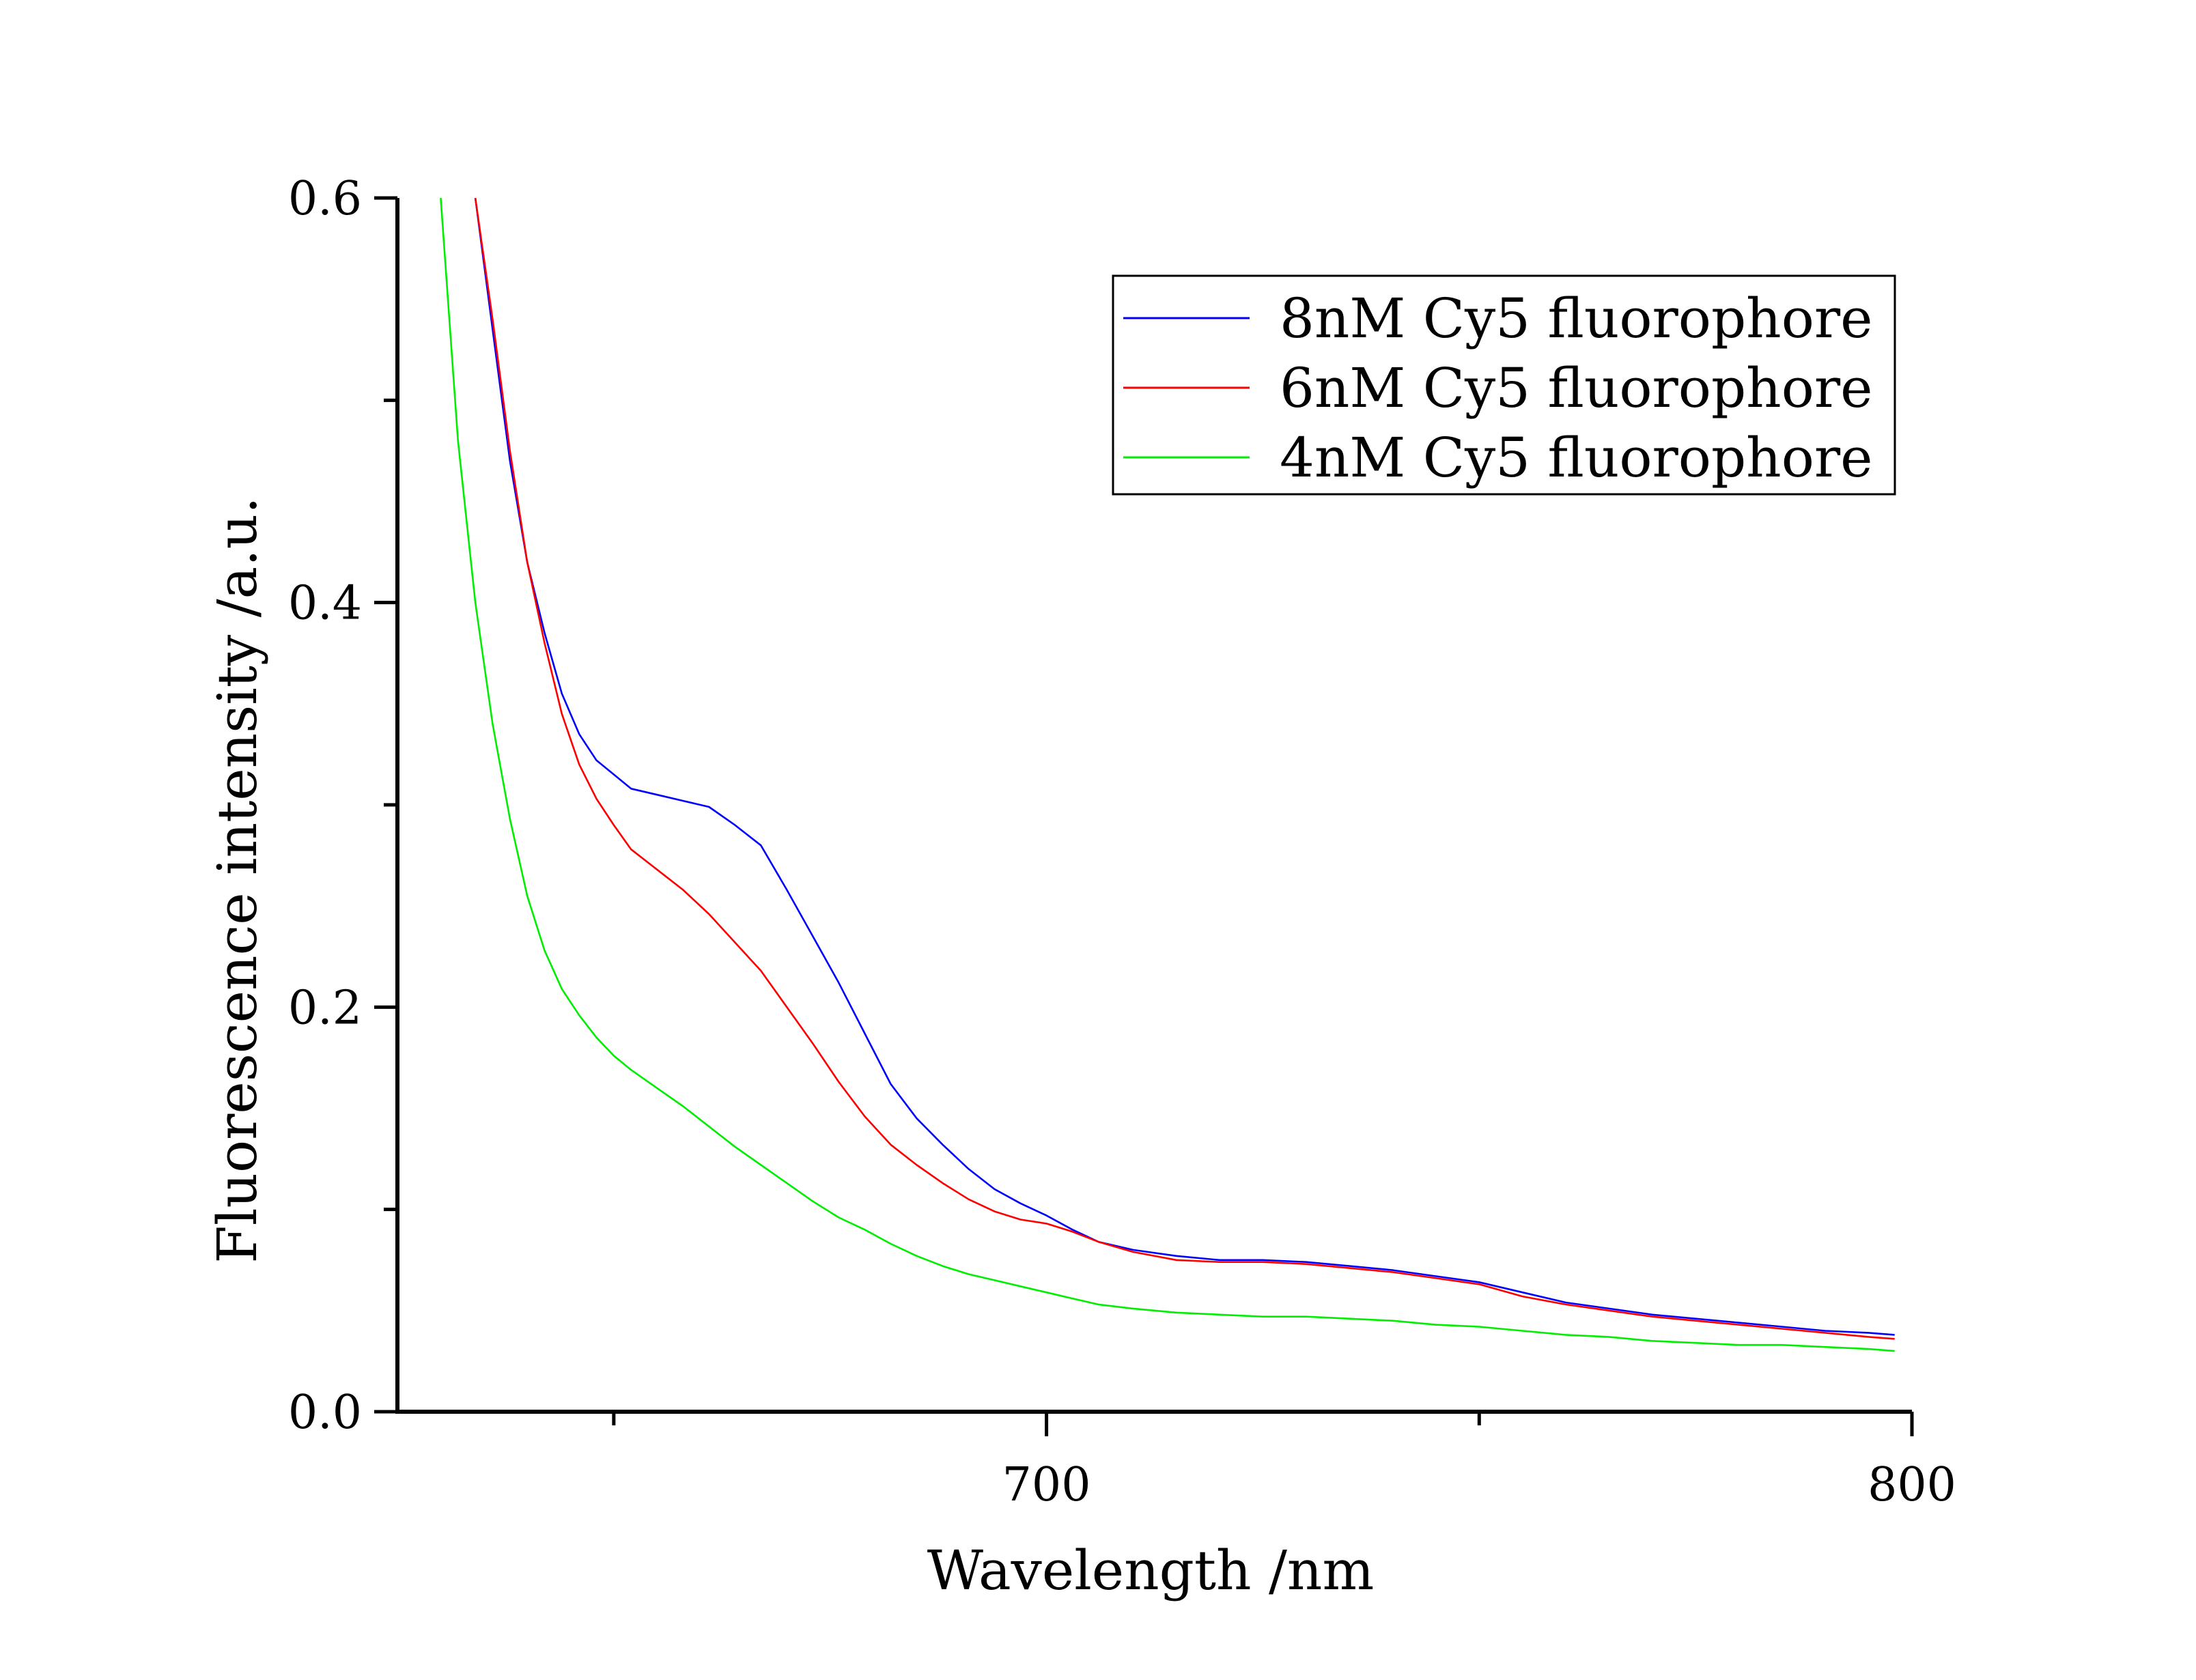  What do you see at coordinates (1576, 318) in the screenshot?
I see `legend-label-1: 8nM Cy5 fluorophore` at bounding box center [1576, 318].